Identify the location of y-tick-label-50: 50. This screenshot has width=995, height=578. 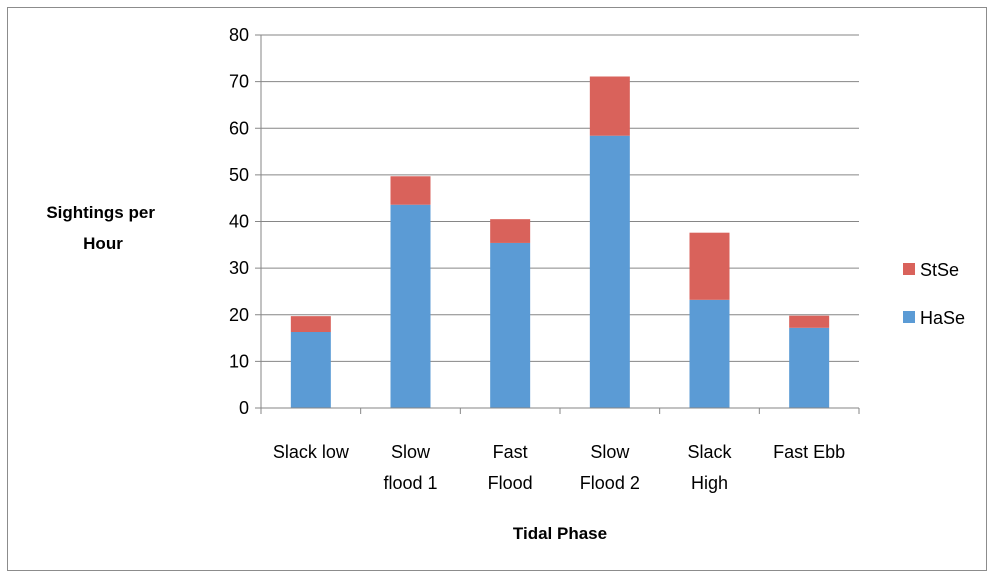
(239, 175).